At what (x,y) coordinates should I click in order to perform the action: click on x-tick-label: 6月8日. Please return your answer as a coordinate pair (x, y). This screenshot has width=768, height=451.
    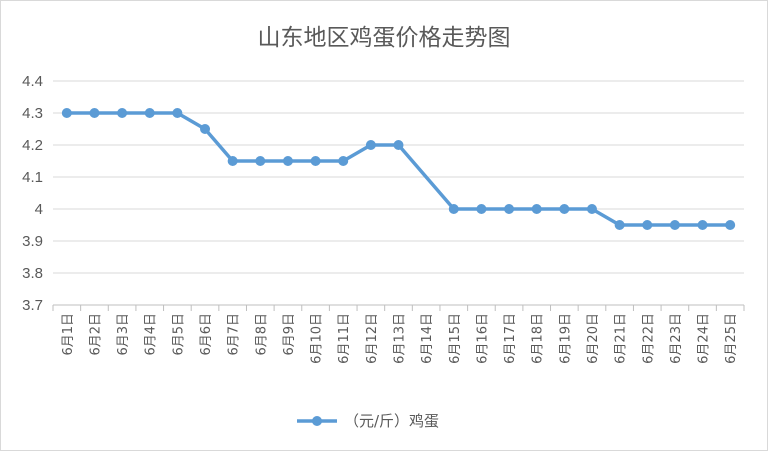
    Looking at the image, I should click on (261, 334).